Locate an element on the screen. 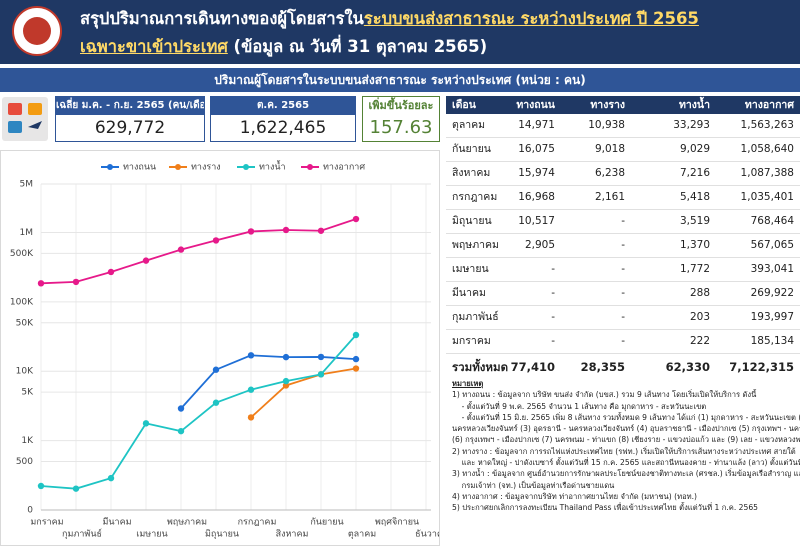 This screenshot has height=549, width=800. table-cell: 2,161 is located at coordinates (609, 197).